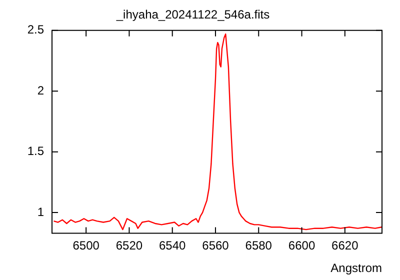 The height and width of the screenshot is (280, 400). I want to click on x-tick-label: 6600, so click(302, 245).